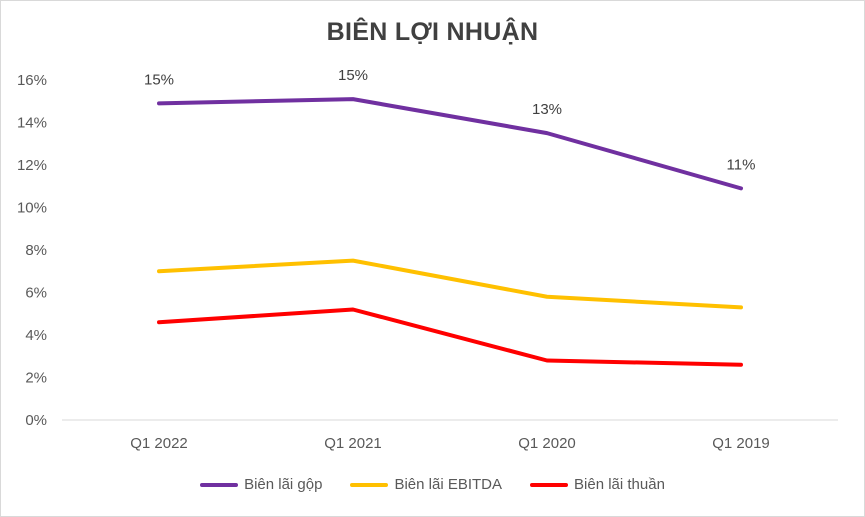  I want to click on y-tick-label: 0%, so click(36, 420).